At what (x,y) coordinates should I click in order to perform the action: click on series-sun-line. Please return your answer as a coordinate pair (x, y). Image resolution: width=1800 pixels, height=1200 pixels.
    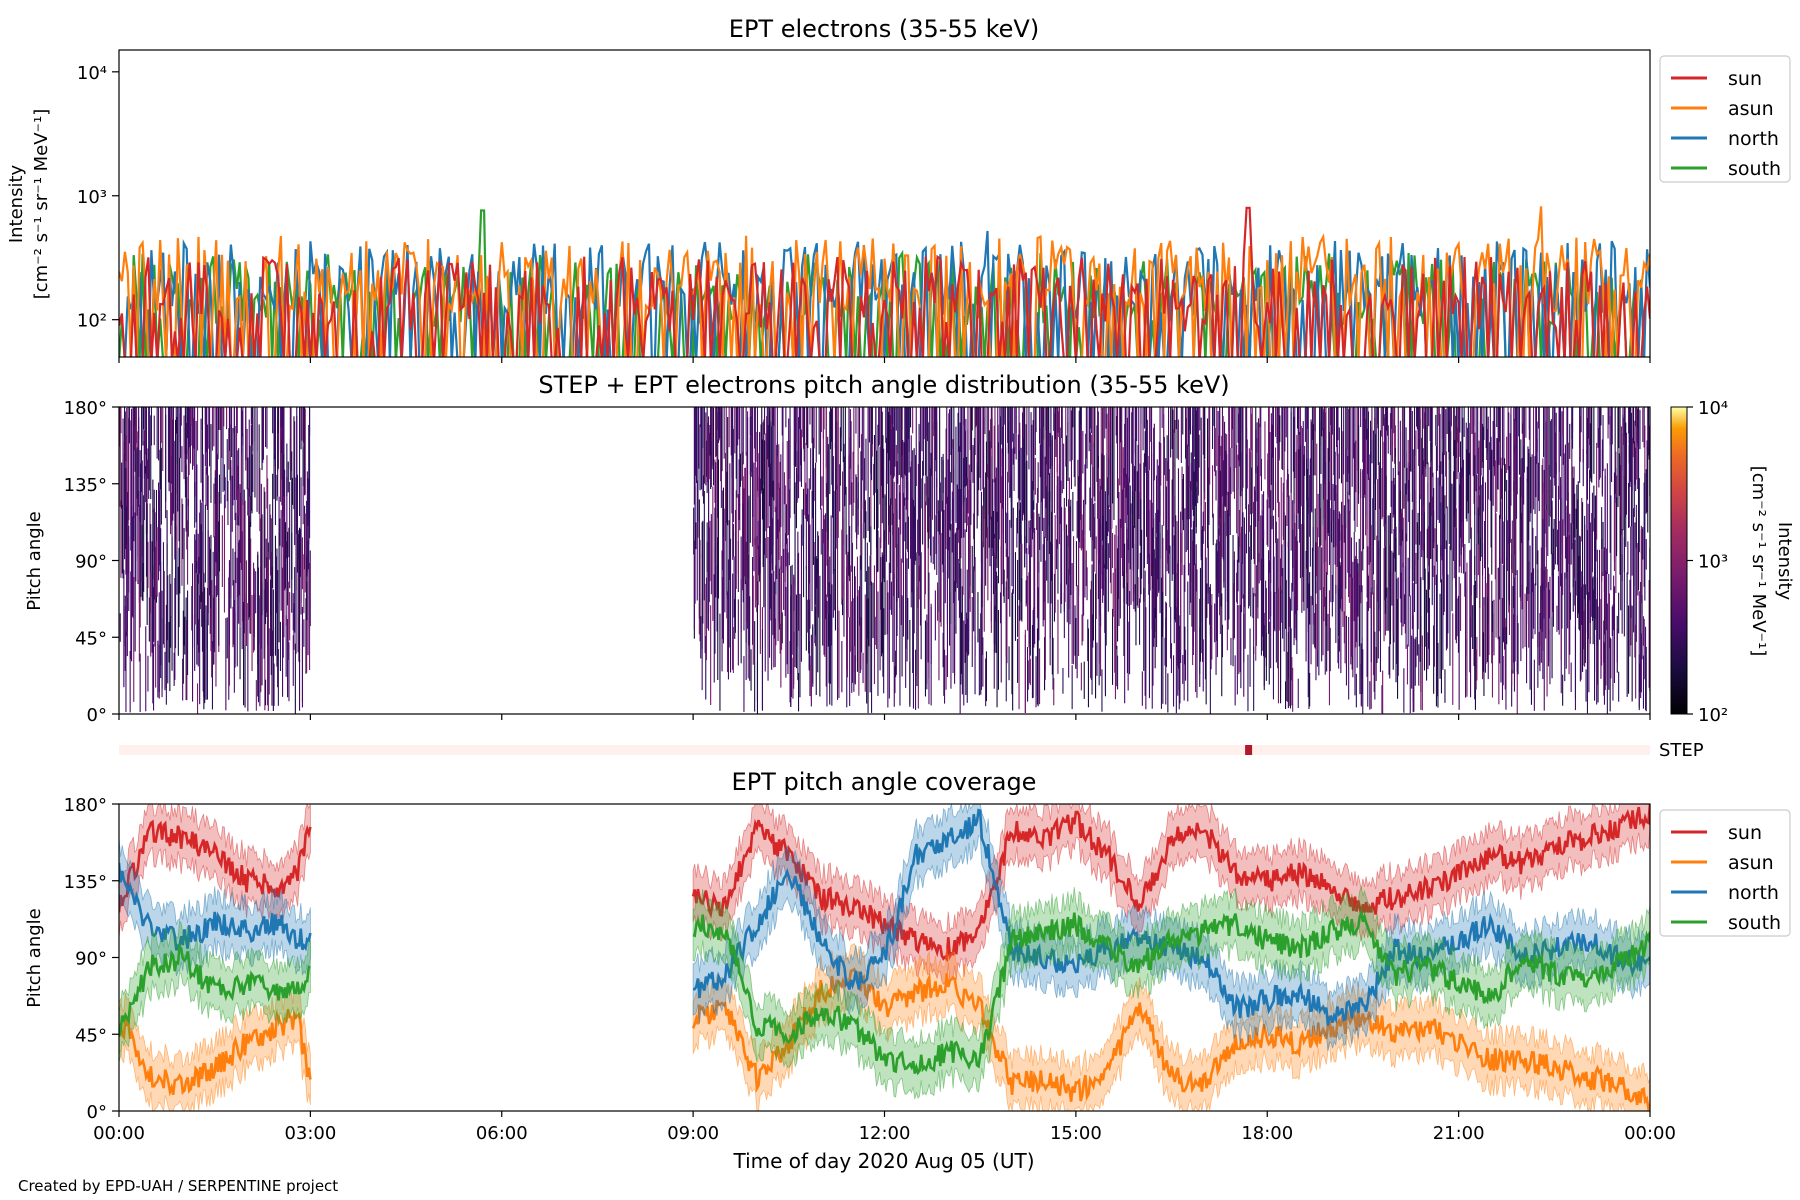
    Looking at the image, I should click on (884, 281).